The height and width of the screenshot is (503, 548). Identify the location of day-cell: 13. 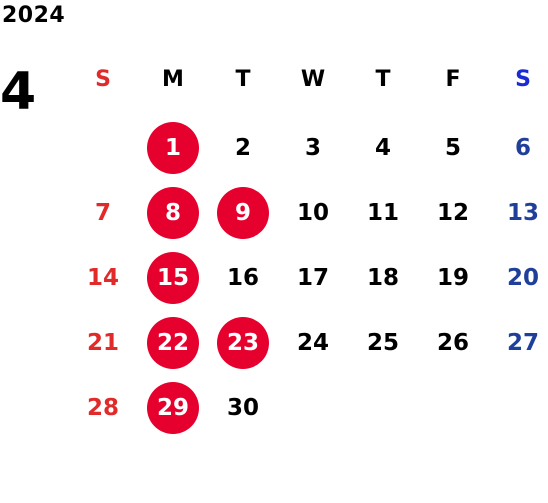
(518, 213).